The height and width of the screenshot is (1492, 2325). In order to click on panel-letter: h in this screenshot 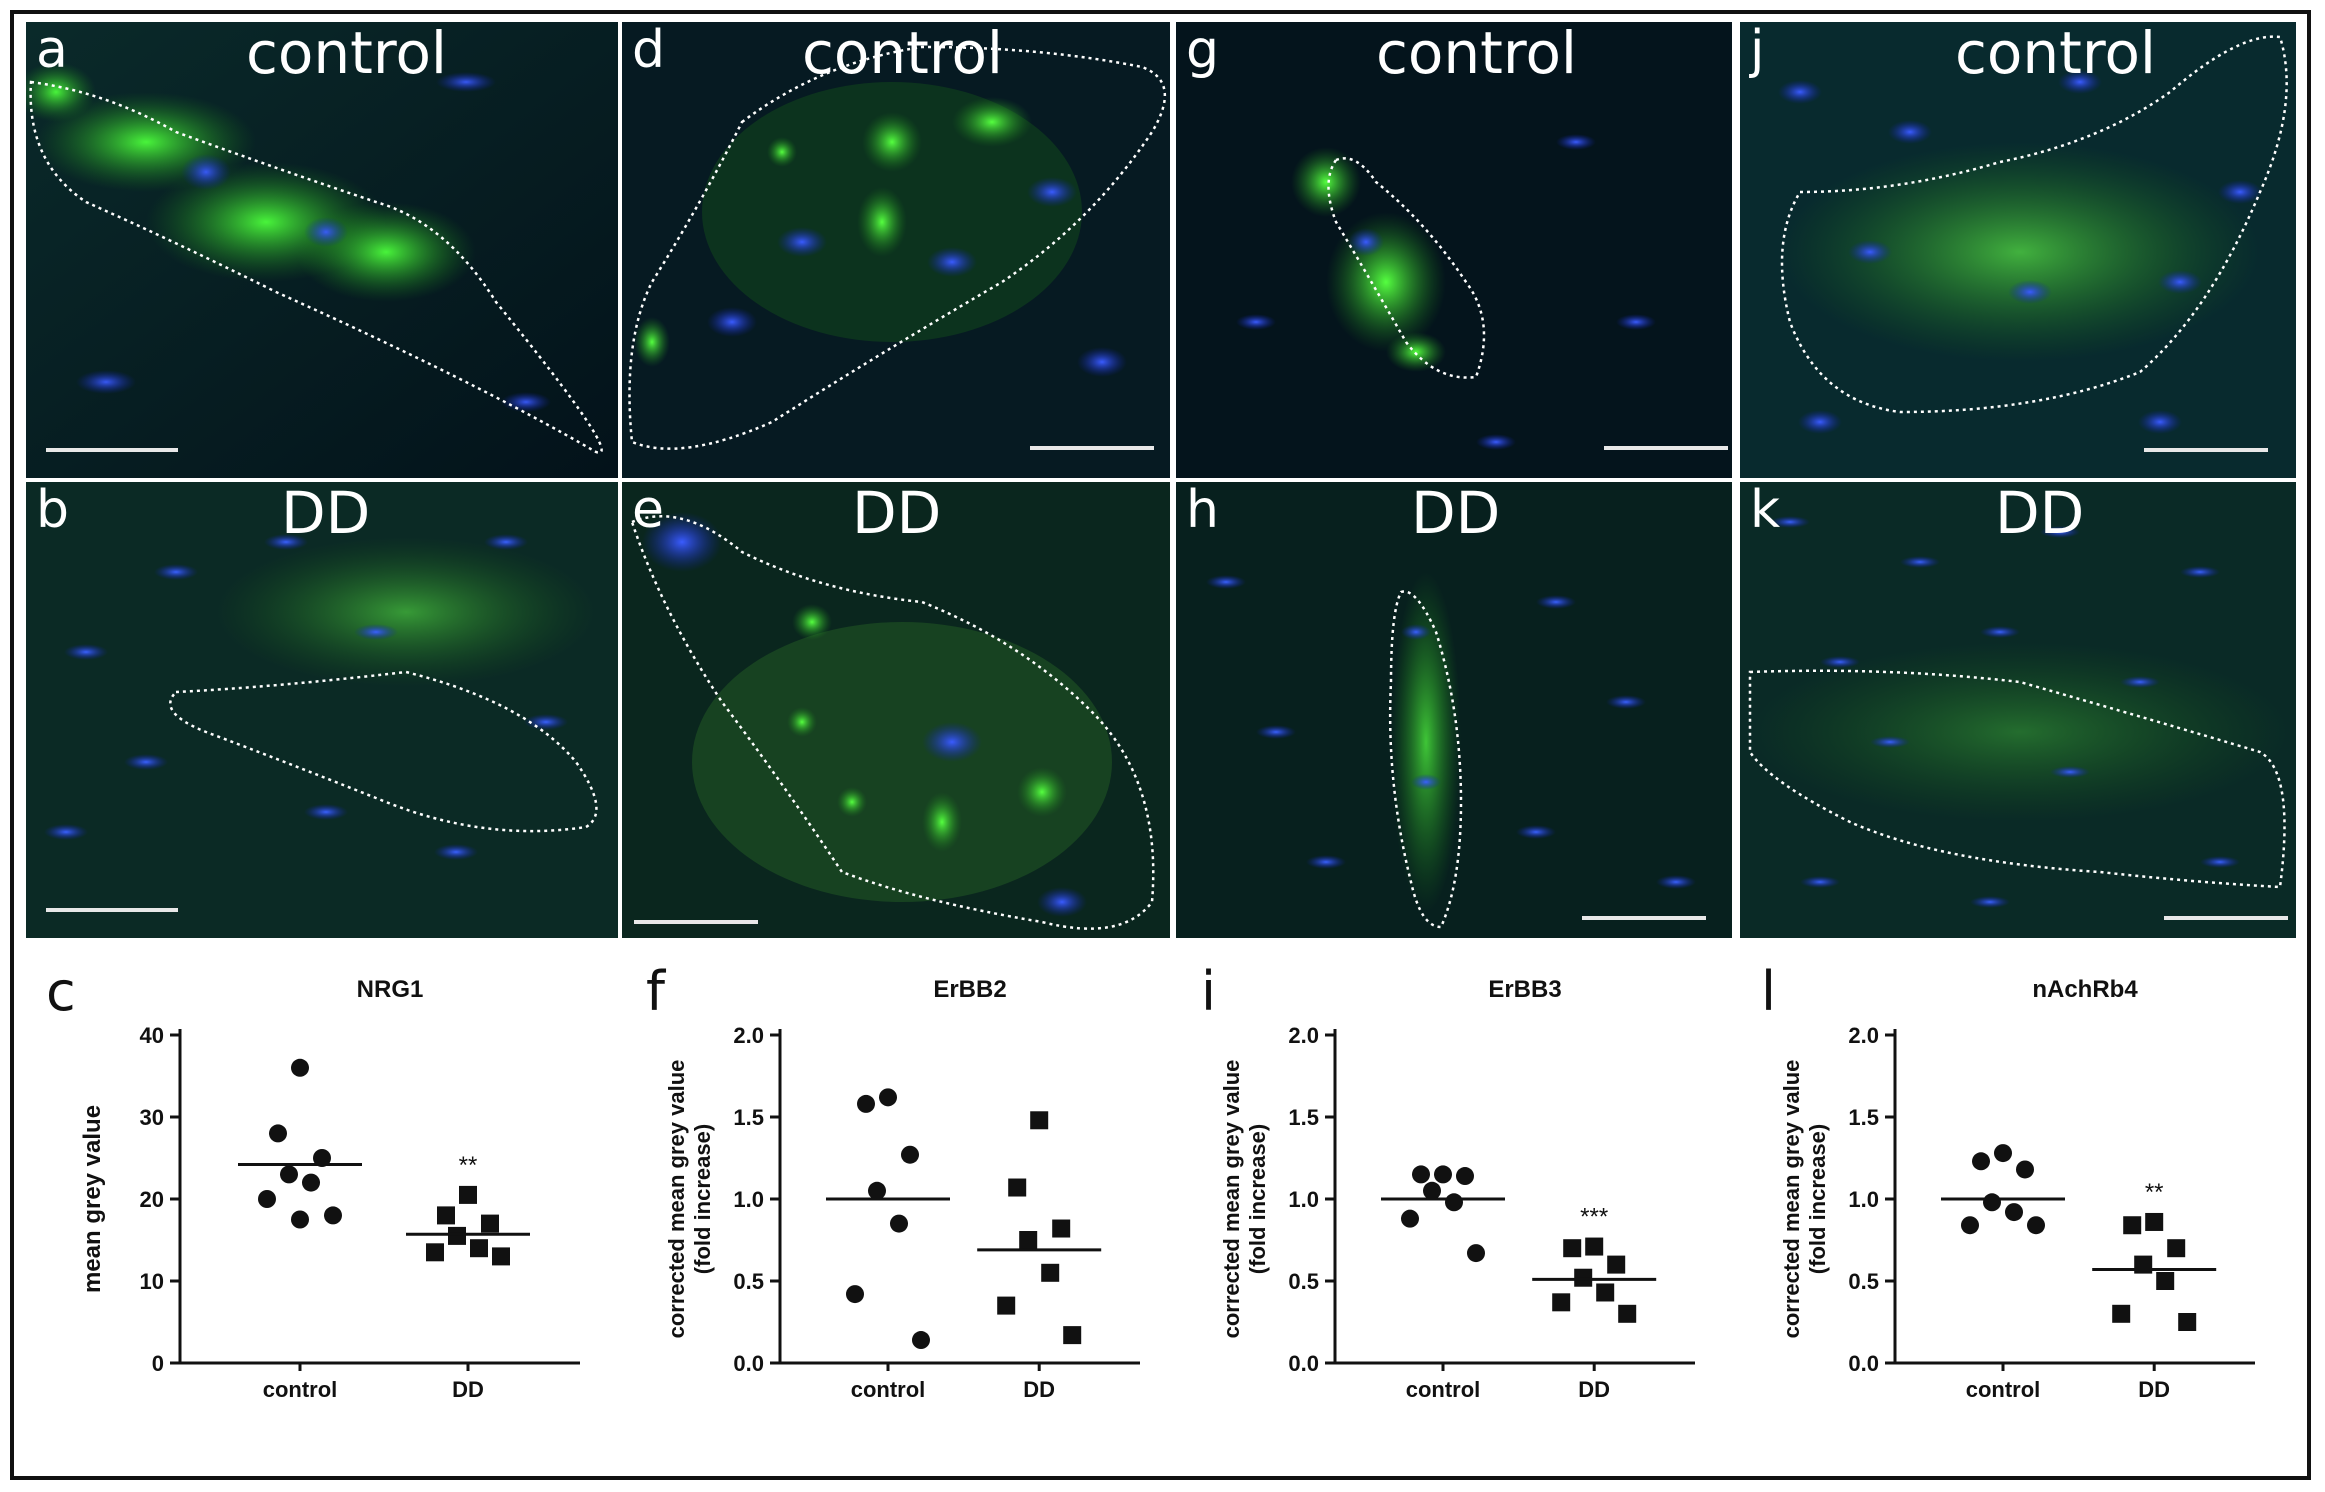, I will do `click(1202, 511)`.